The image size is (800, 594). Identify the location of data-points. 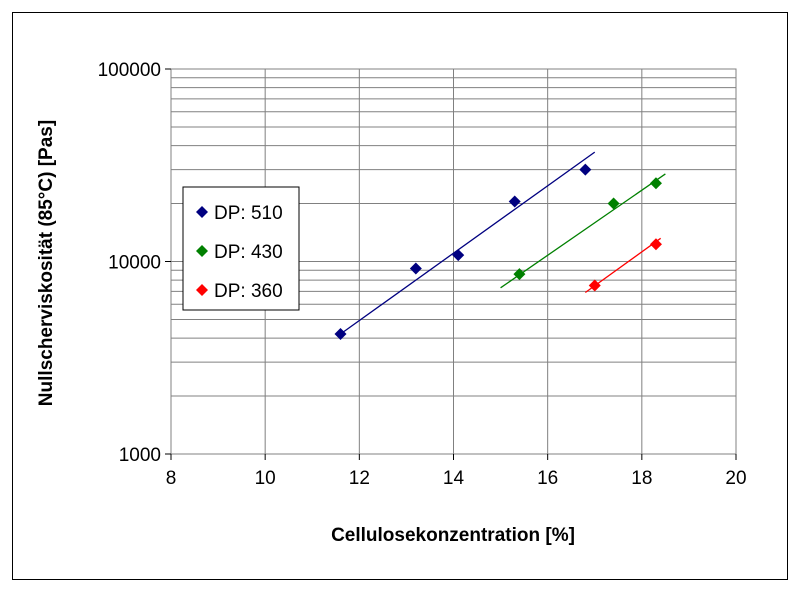
(498, 252).